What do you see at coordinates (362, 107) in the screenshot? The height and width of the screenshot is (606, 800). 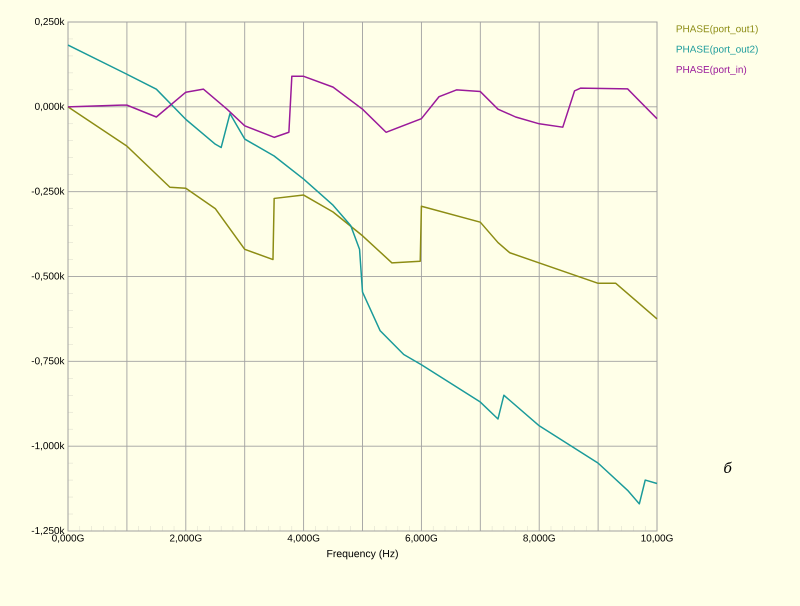 I see `line-series` at bounding box center [362, 107].